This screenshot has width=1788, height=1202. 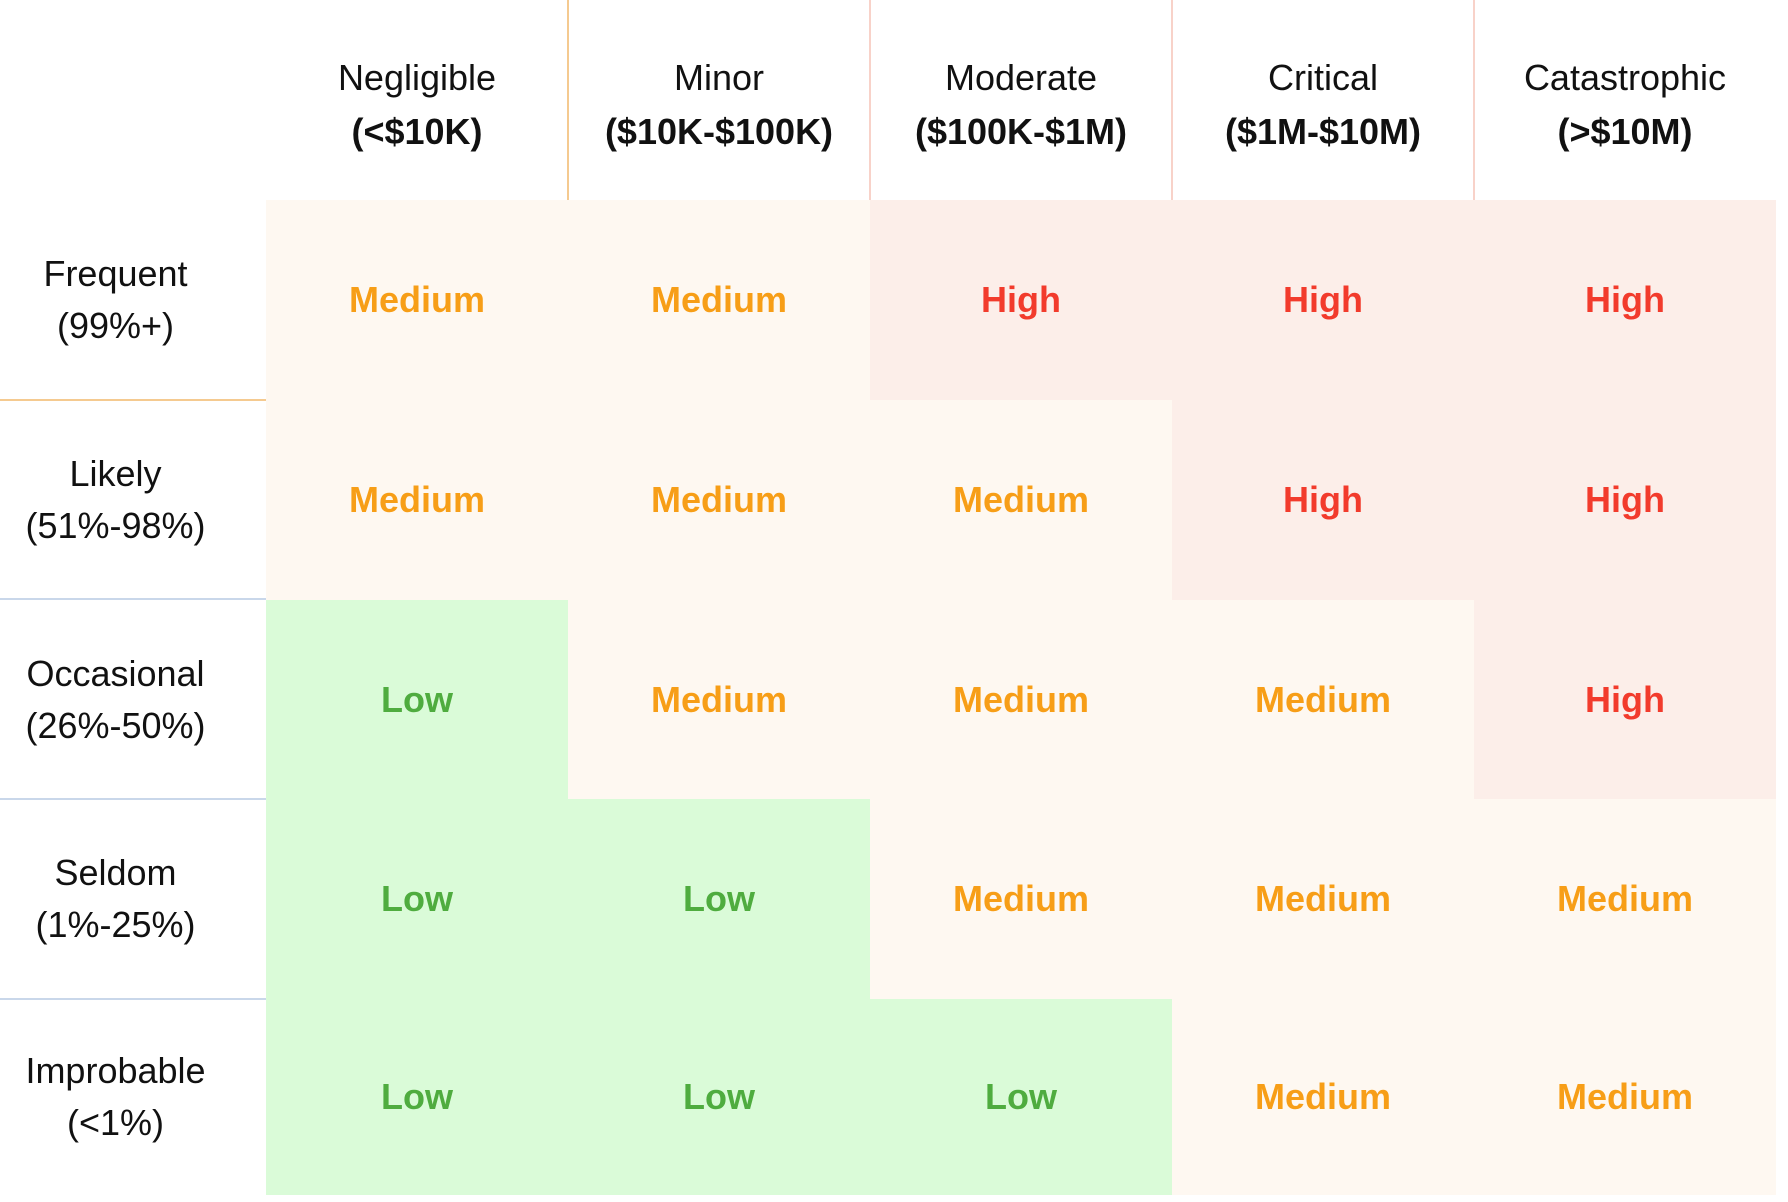 I want to click on cell-likely-moderate: Medium, so click(x=1021, y=500).